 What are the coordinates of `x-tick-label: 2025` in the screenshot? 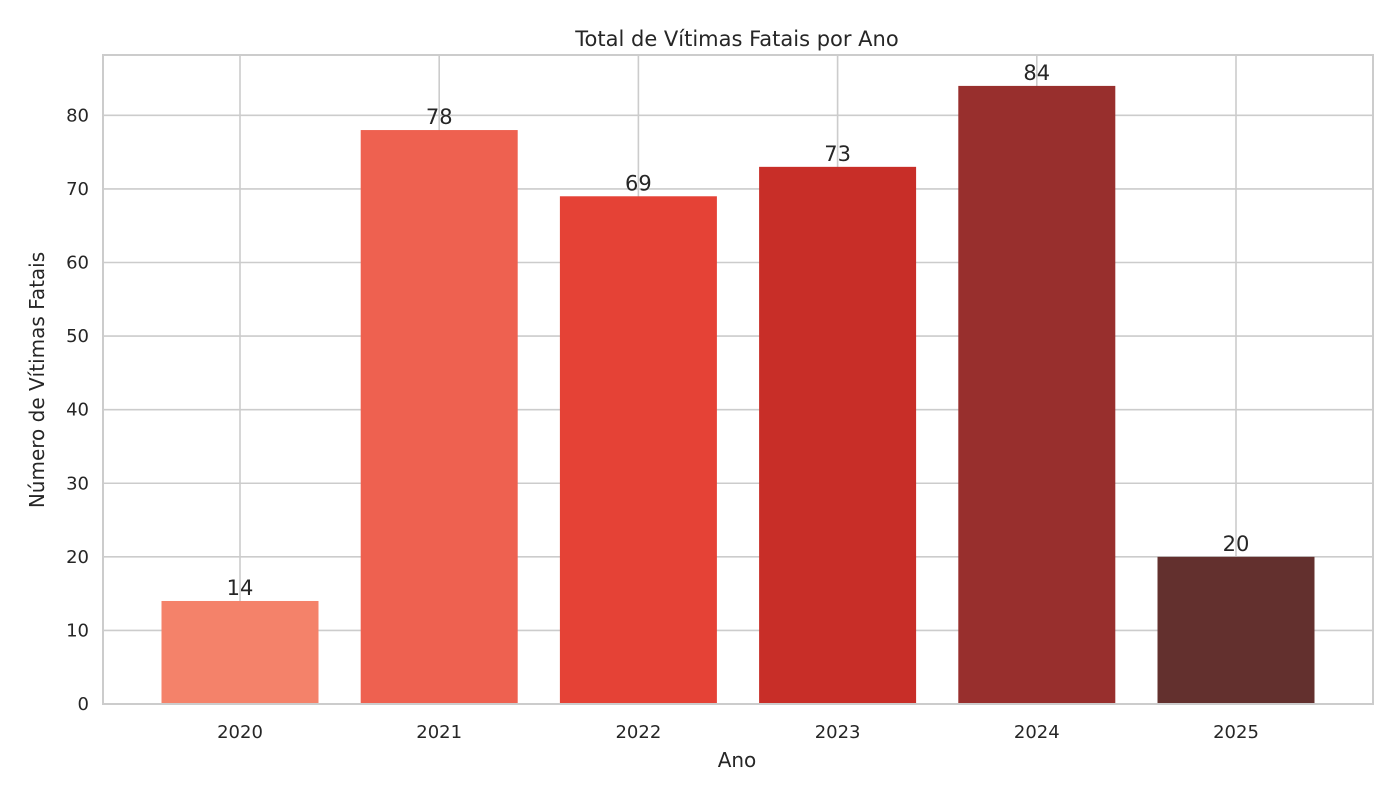 It's located at (1236, 732).